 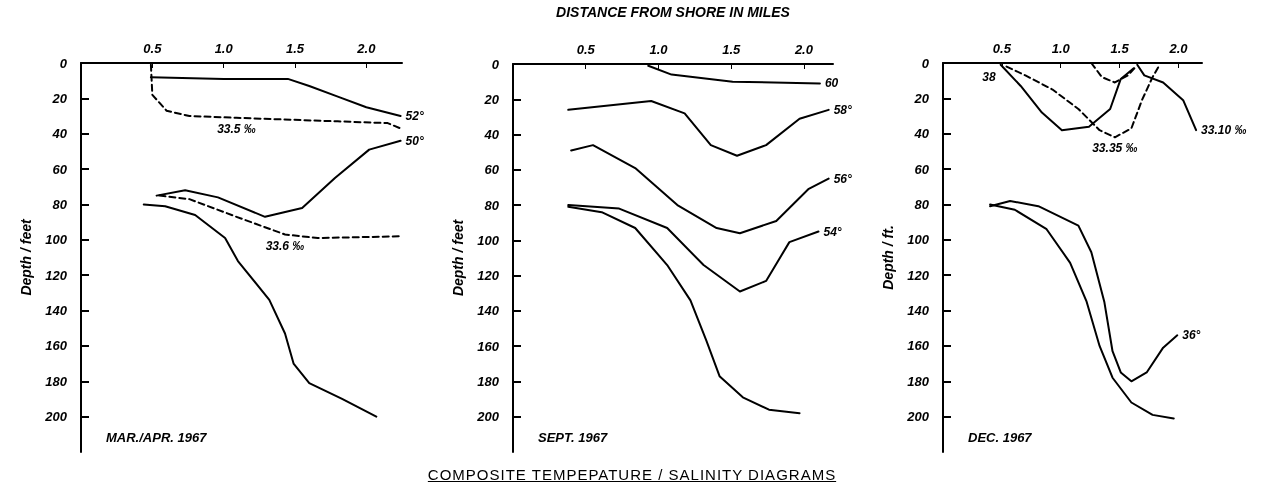 I want to click on series-label: 33.5 ‰, so click(x=236, y=128).